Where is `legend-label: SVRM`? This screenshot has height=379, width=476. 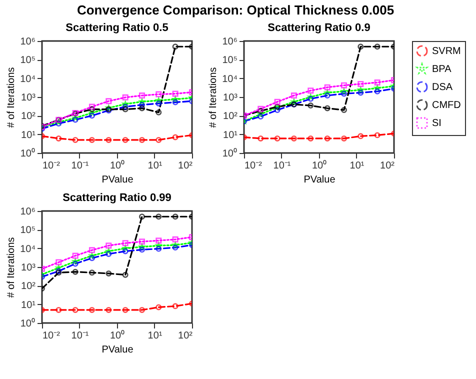
legend-label: SVRM is located at coordinates (446, 51).